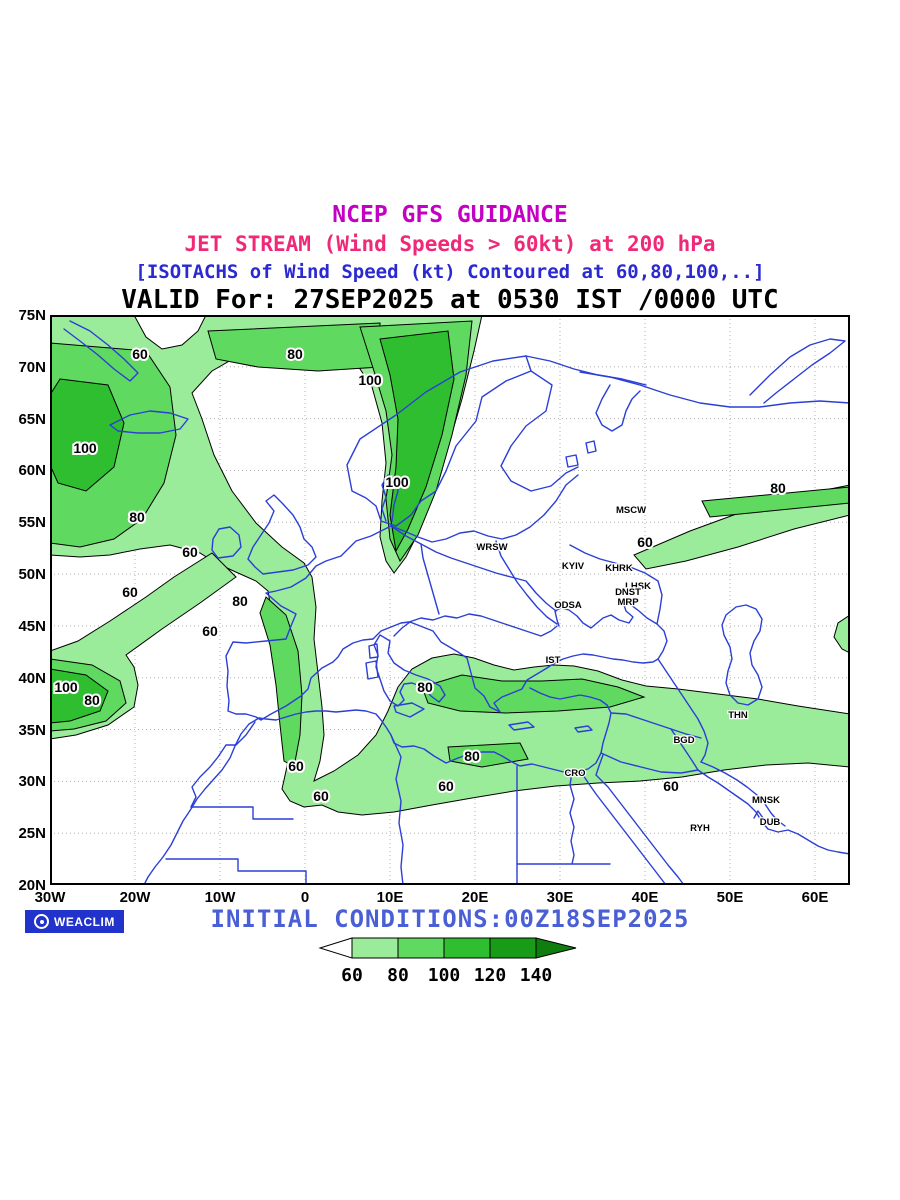 The height and width of the screenshot is (1200, 900). What do you see at coordinates (390, 498) in the screenshot?
I see `coastline-denmark` at bounding box center [390, 498].